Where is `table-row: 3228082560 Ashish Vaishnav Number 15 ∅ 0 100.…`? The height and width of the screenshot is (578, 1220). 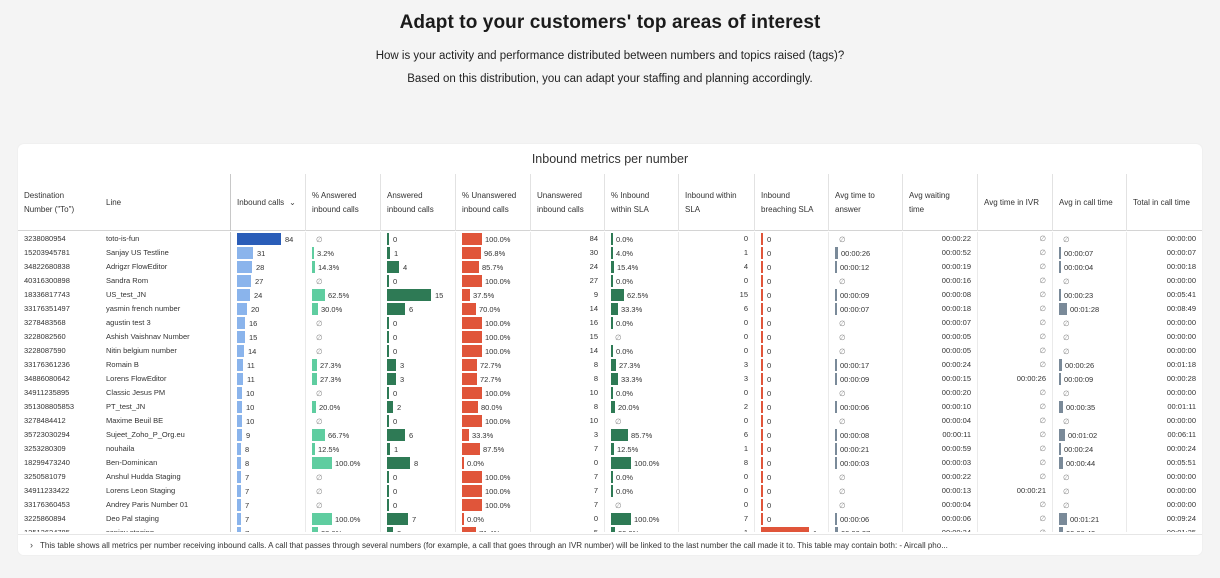 table-row: 3228082560 Ashish Vaishnav Number 15 ∅ 0 100.… is located at coordinates (610, 337).